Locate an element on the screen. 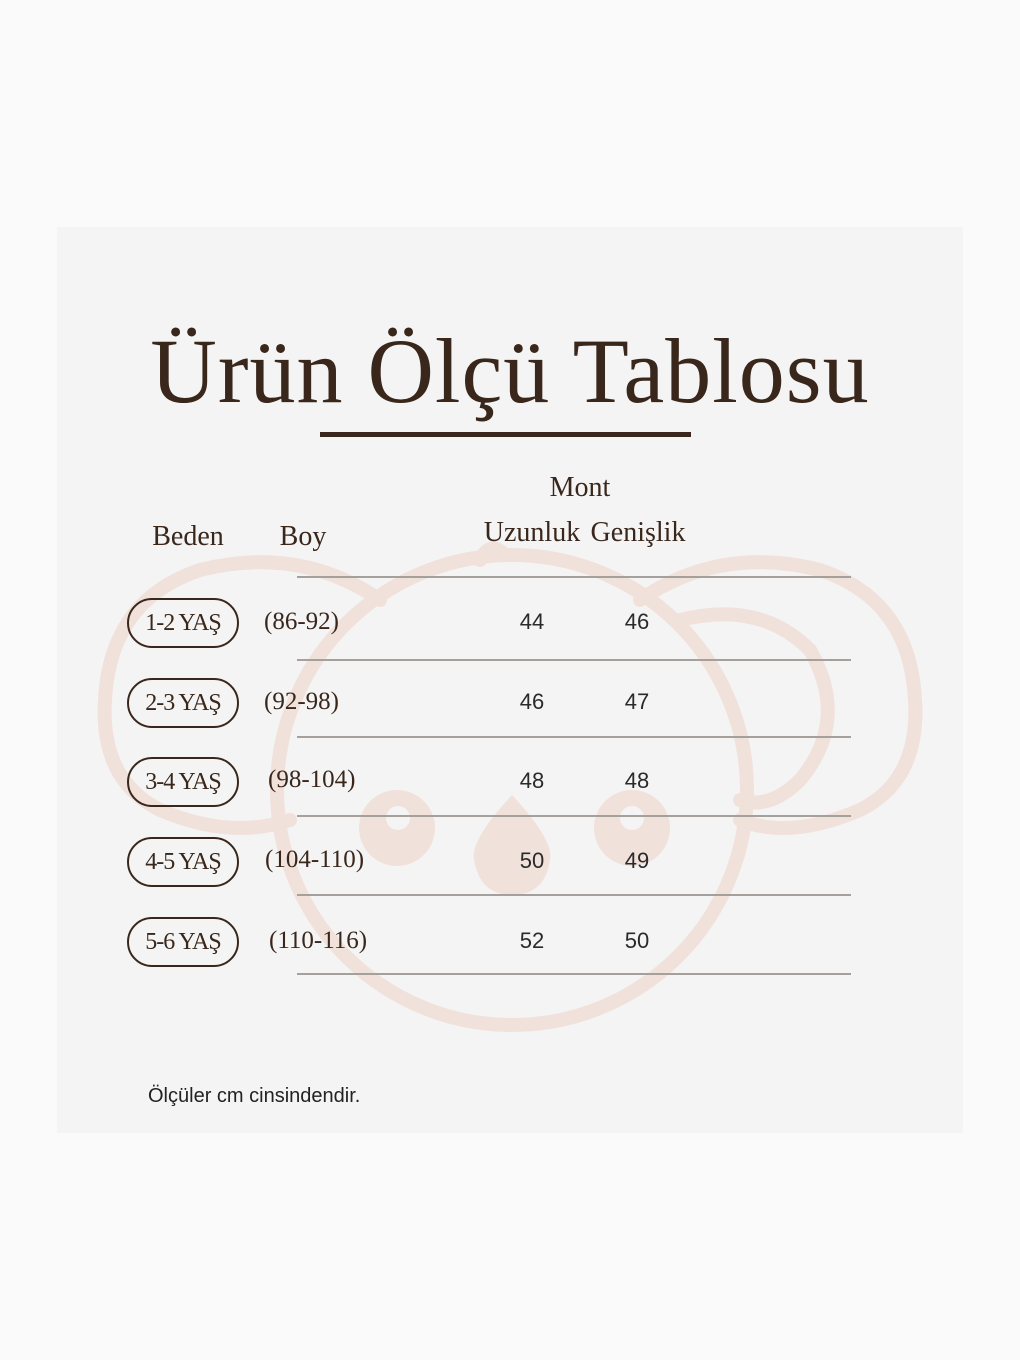  uzunluk-value: 44 is located at coordinates (532, 621).